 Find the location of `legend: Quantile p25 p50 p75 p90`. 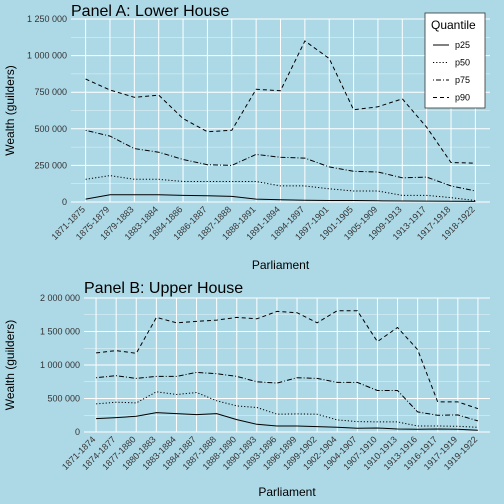

legend: Quantile p25 p50 p75 p90 is located at coordinates (455, 60).